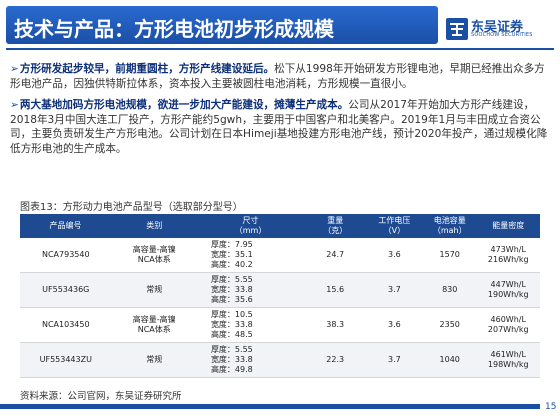 The width and height of the screenshot is (560, 420). Describe the element at coordinates (335, 360) in the screenshot. I see `cell-weight: 22.3` at that location.